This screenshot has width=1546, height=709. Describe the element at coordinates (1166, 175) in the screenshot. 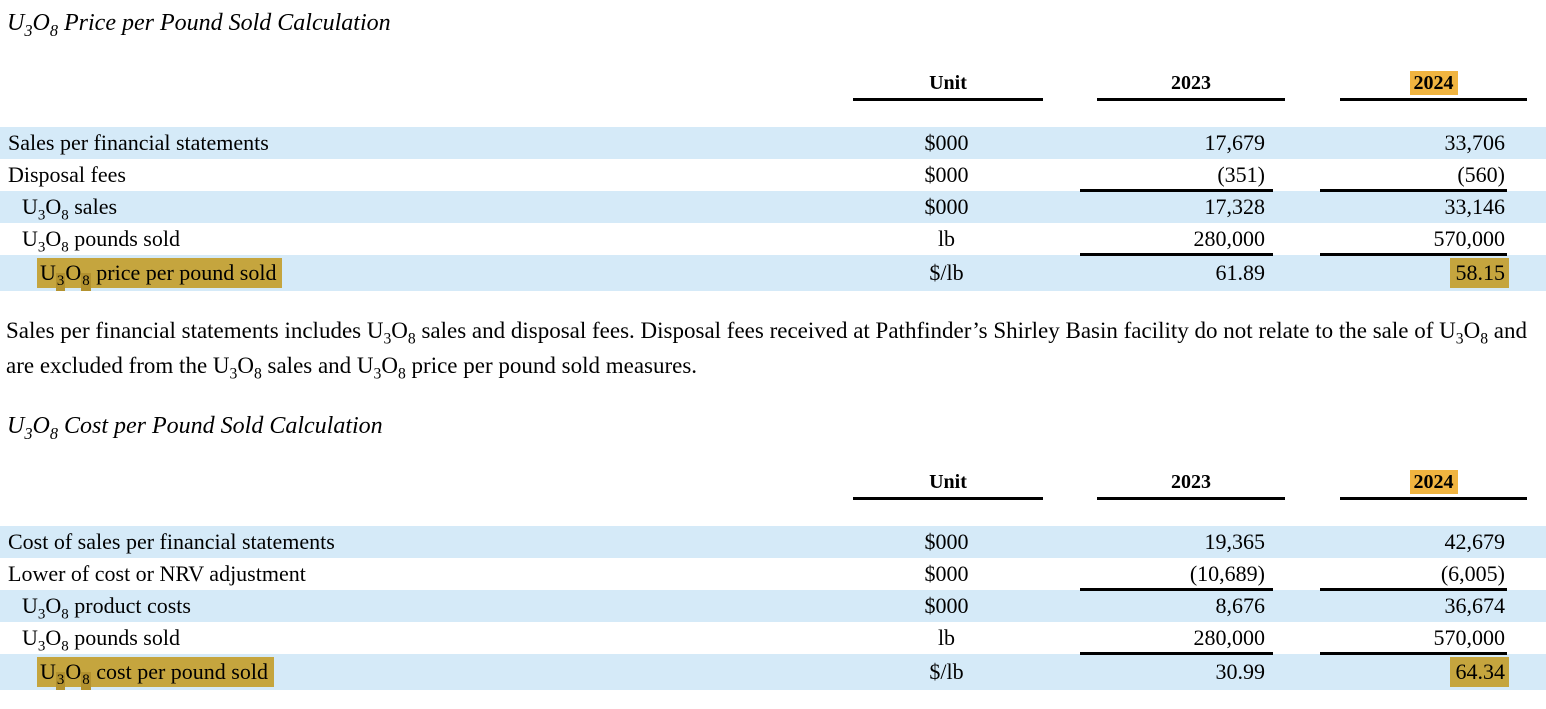

I see `value-2023-cell: (351)` at that location.